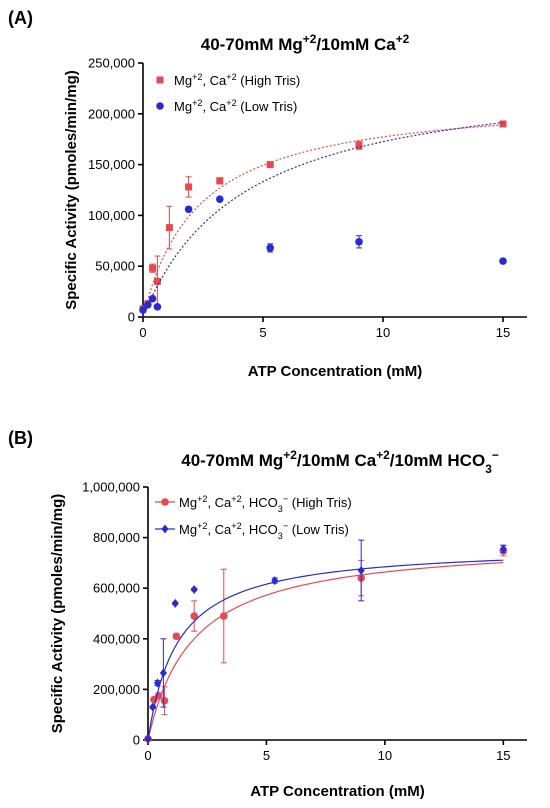 The height and width of the screenshot is (808, 550). Describe the element at coordinates (136, 740) in the screenshot. I see `y-tick-label: 0` at that location.